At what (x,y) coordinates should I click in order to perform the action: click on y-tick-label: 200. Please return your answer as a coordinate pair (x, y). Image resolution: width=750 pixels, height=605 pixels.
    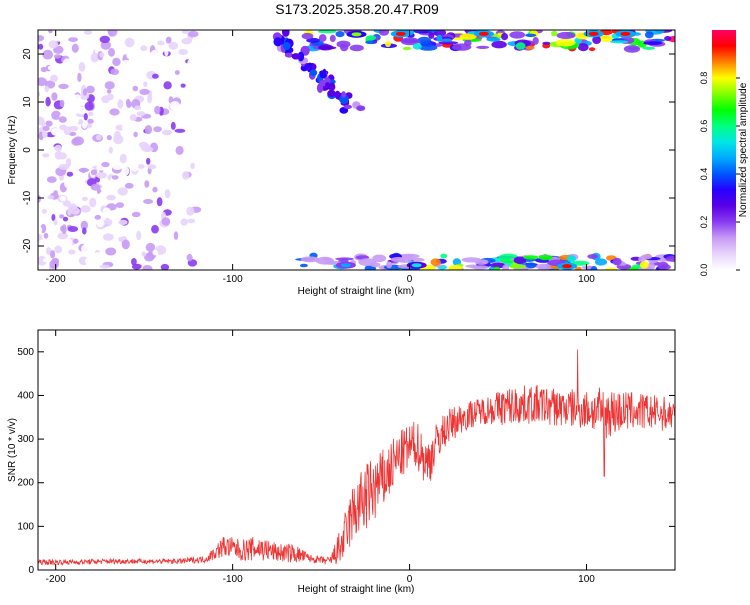
    Looking at the image, I should click on (25, 483).